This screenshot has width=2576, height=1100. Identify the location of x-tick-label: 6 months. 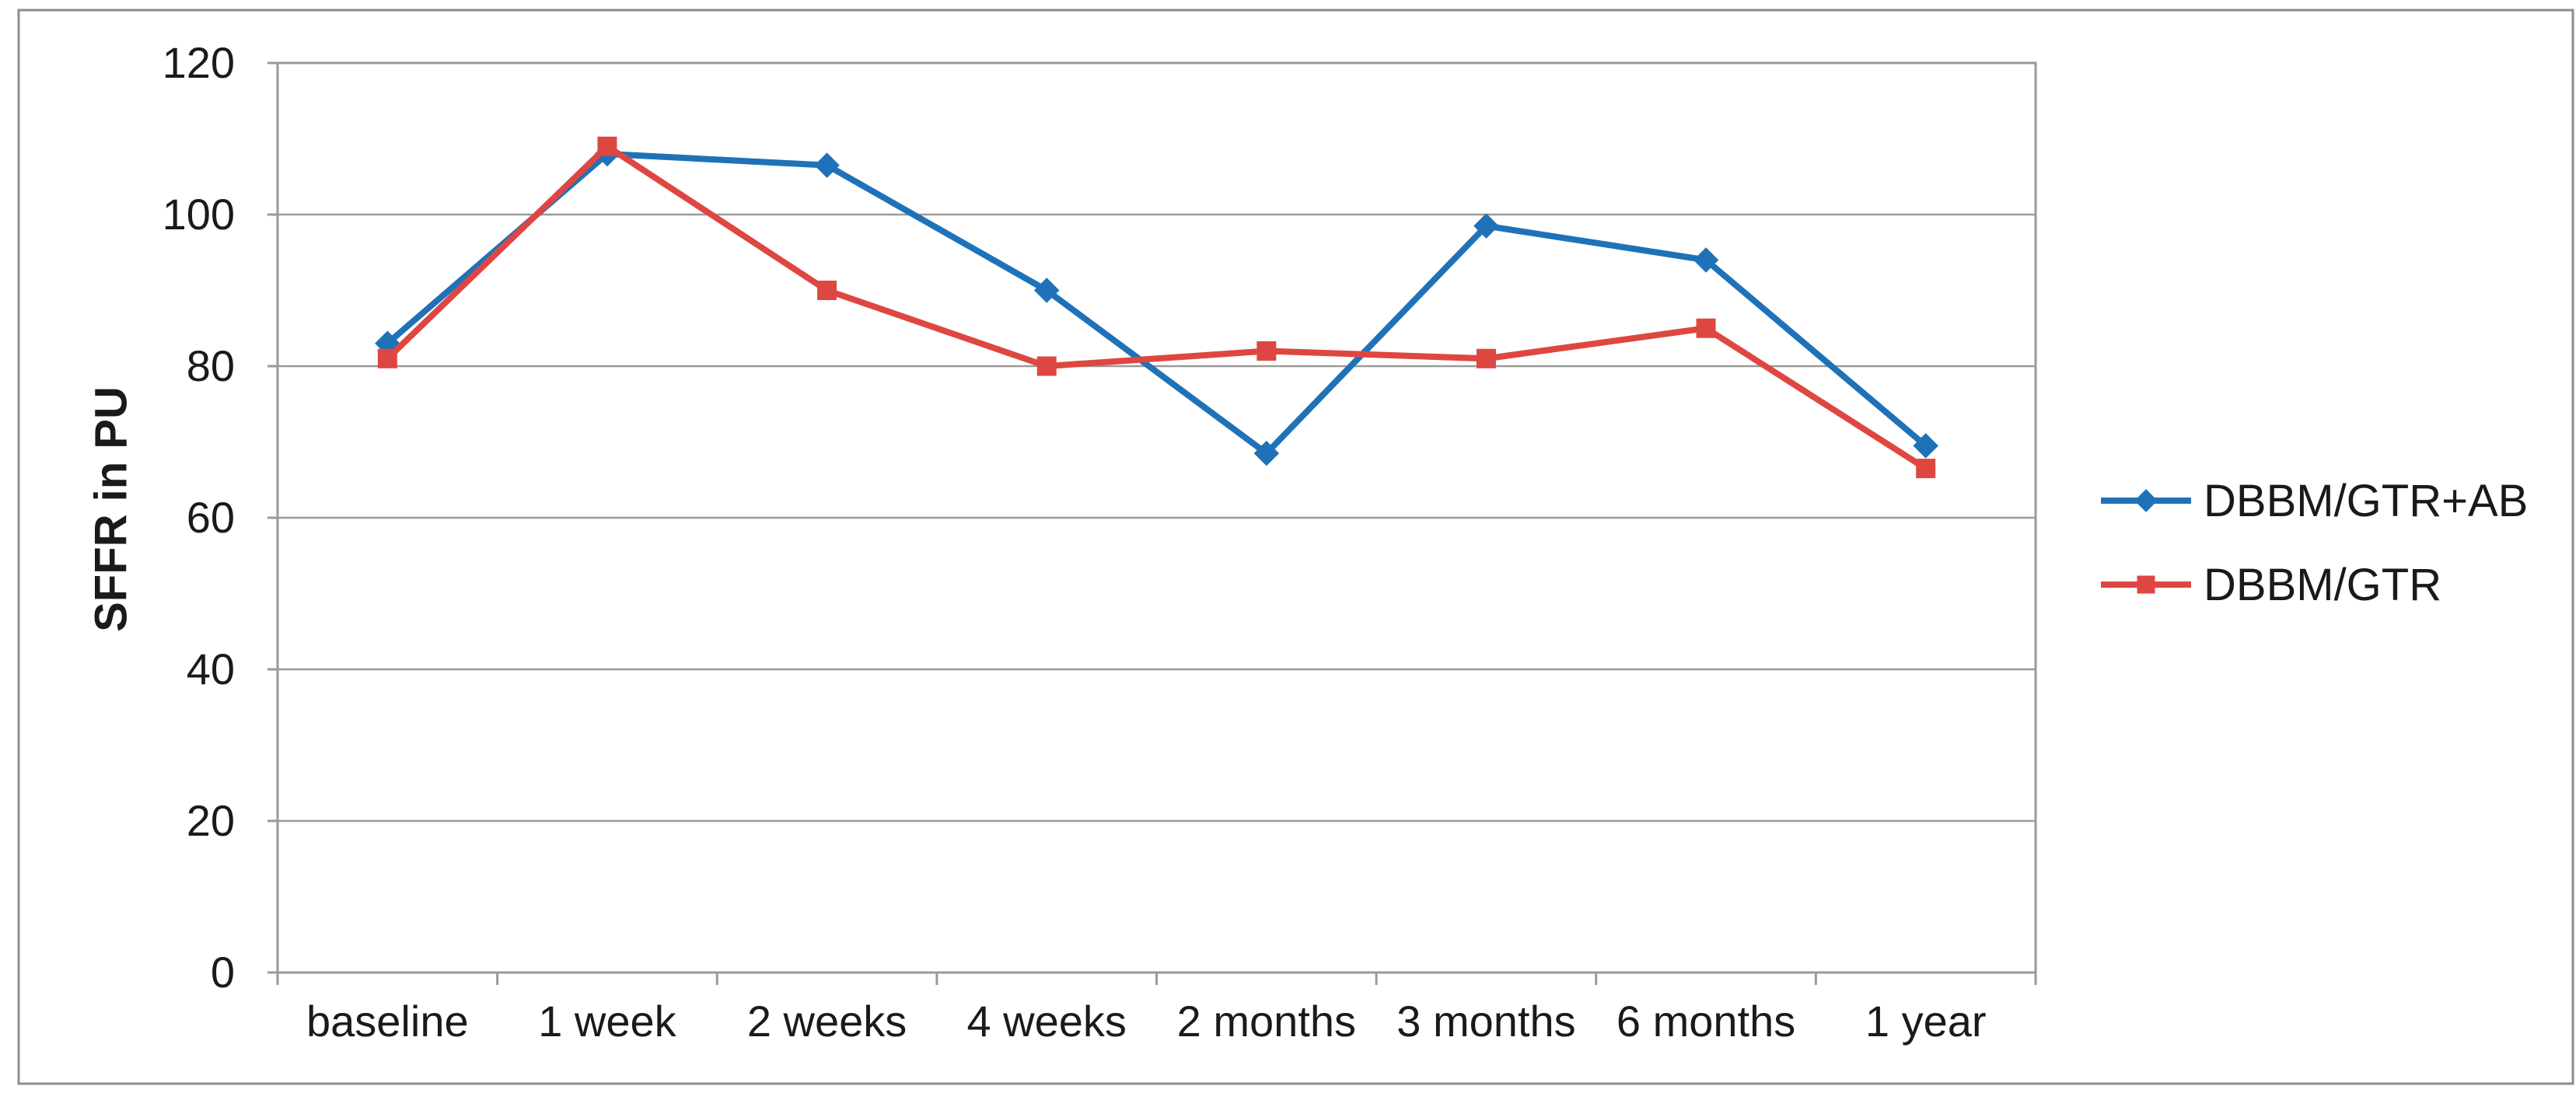
(1706, 1021).